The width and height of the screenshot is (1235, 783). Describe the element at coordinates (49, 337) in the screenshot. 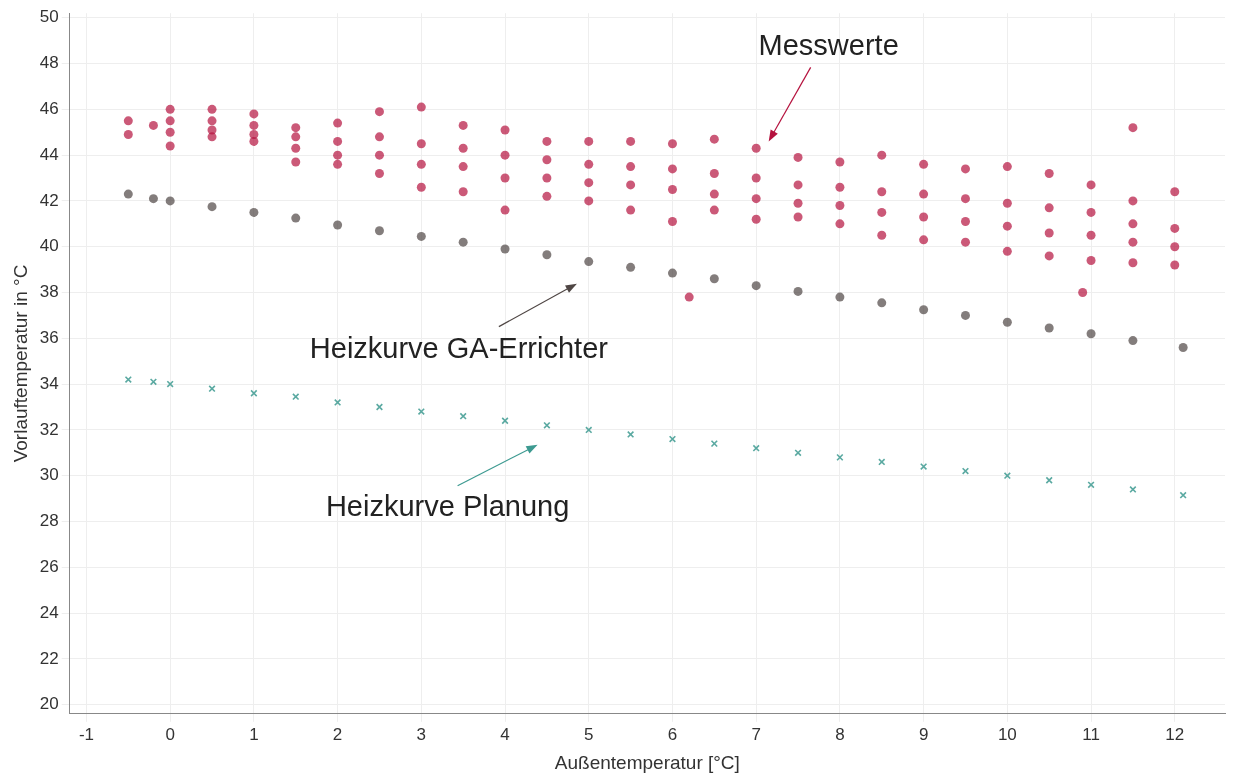

I see `y-tick-label: 36` at that location.